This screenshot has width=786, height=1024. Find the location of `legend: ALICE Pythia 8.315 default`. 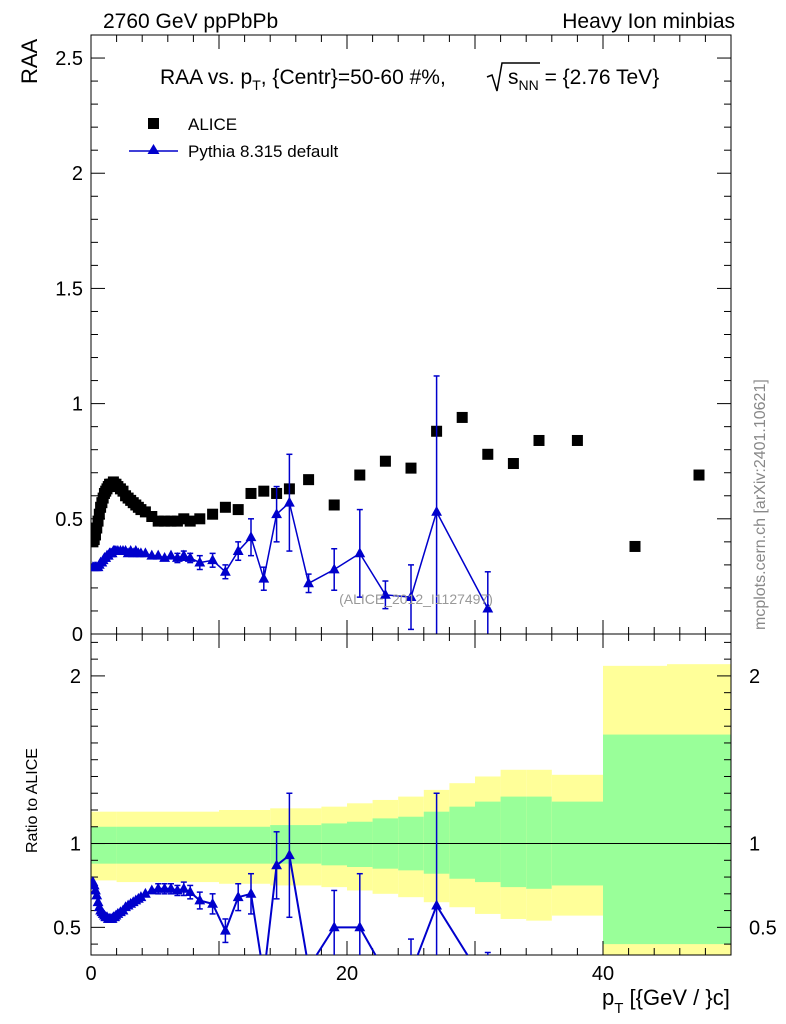

legend: ALICE Pythia 8.315 default is located at coordinates (234, 138).